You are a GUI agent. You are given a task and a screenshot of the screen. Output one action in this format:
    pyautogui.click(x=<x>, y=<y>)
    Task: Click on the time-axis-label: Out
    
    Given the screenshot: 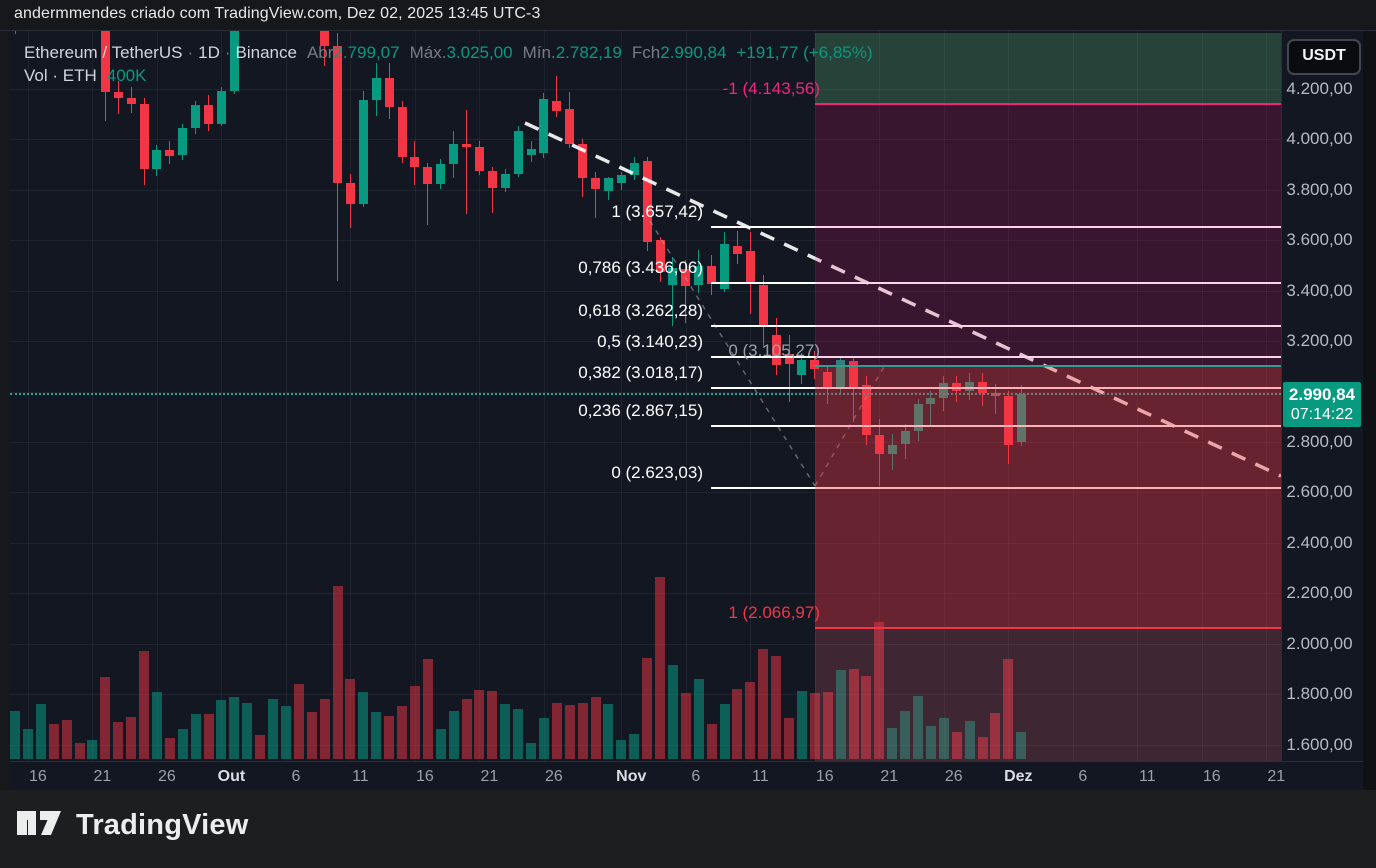 What is the action you would take?
    pyautogui.click(x=231, y=776)
    